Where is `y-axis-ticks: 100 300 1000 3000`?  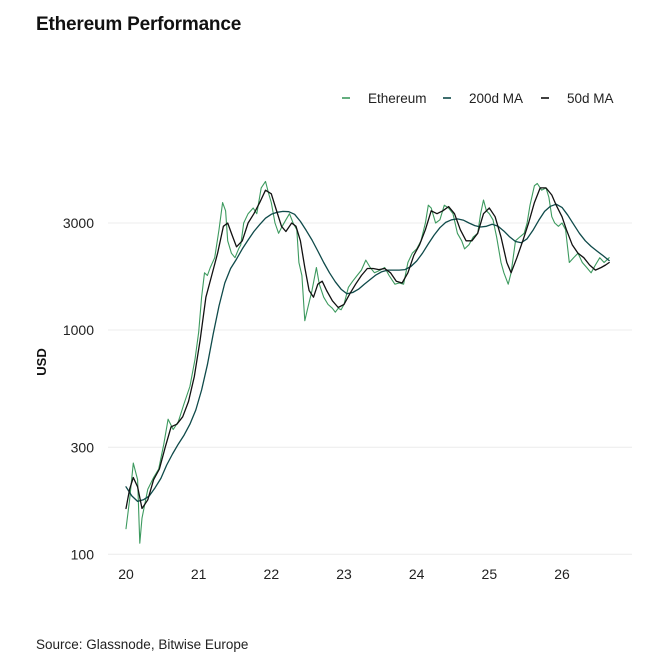
y-axis-ticks: 100 300 1000 3000 is located at coordinates (78, 388).